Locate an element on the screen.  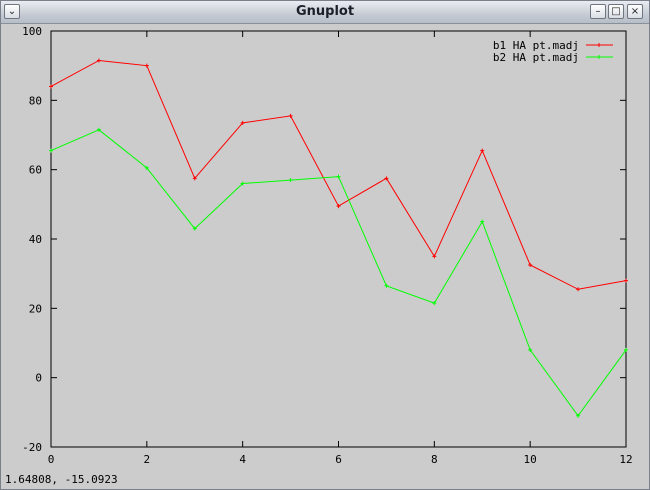
chevron-down-icon: ⌄ is located at coordinates (12, 11).